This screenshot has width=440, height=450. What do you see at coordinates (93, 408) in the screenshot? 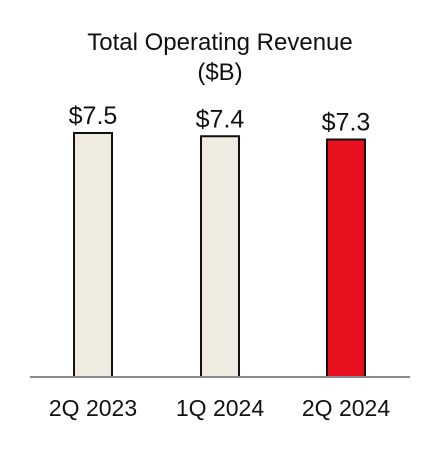
I see `x-tick-label-2q-2023: 2Q 2023` at bounding box center [93, 408].